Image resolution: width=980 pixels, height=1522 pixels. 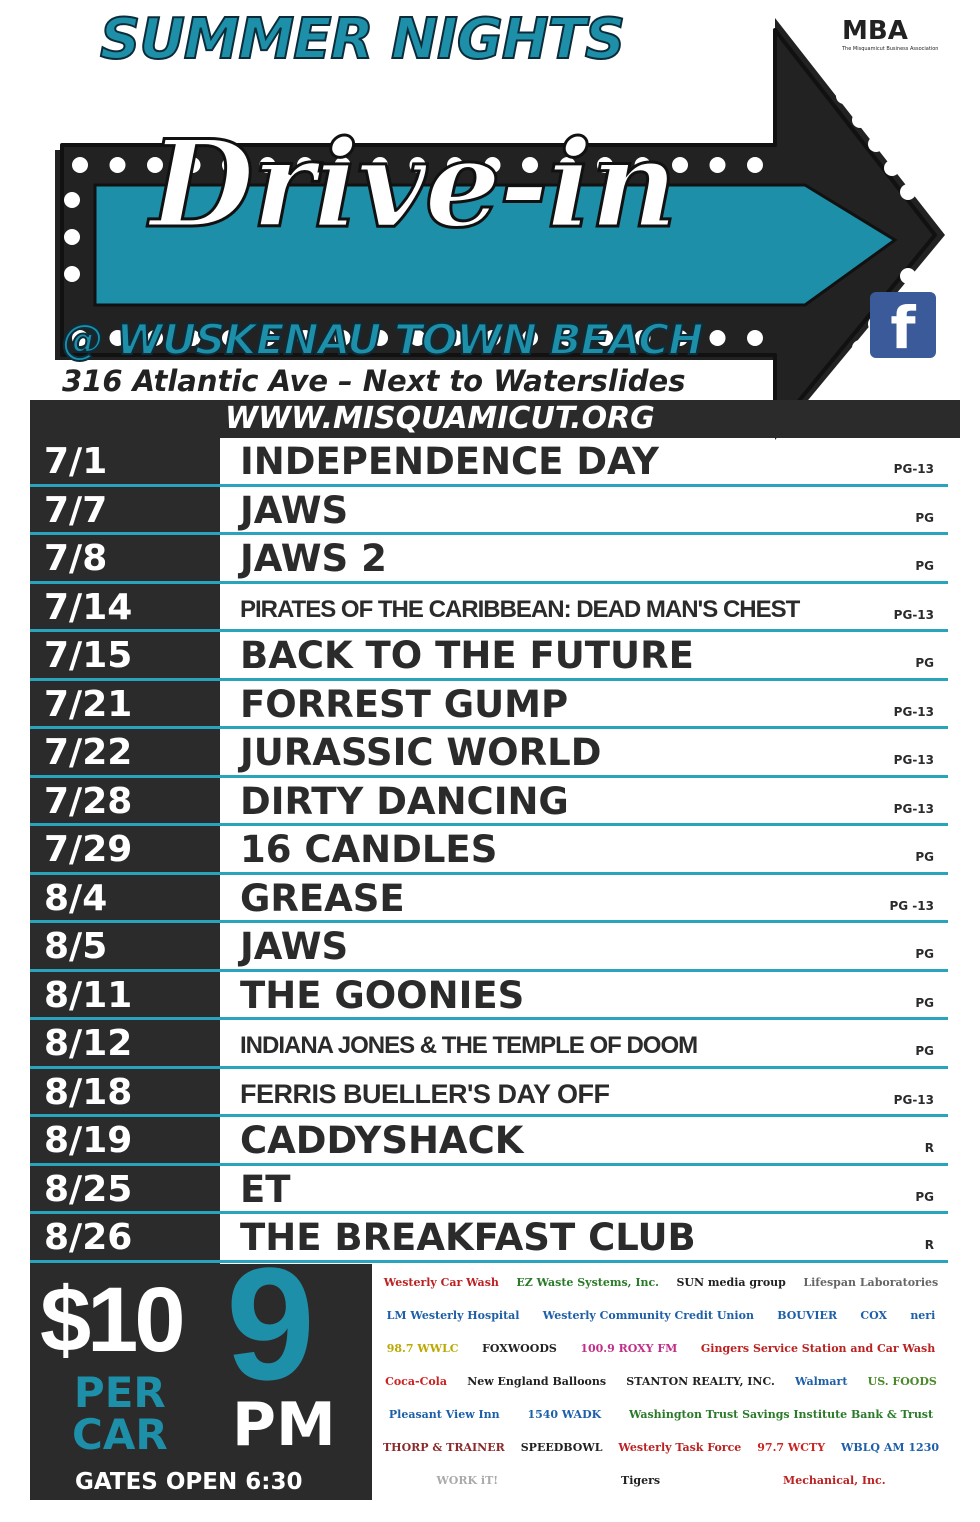 I want to click on movie-title: JURASSIC WORLD, so click(x=421, y=752).